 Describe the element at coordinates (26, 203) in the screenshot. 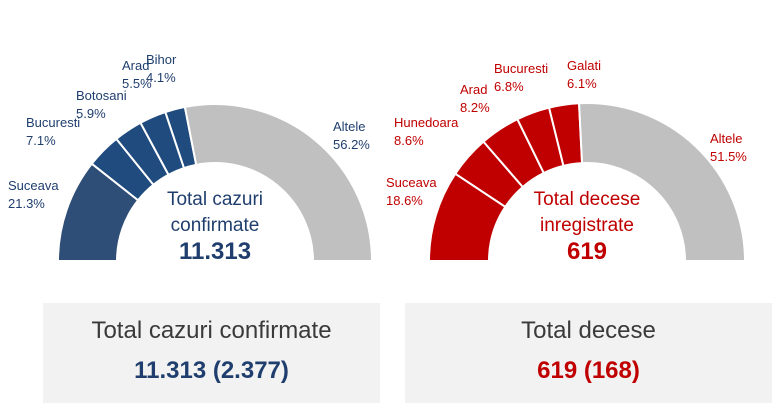

I see `slice-value-suceava: 21.3%` at that location.